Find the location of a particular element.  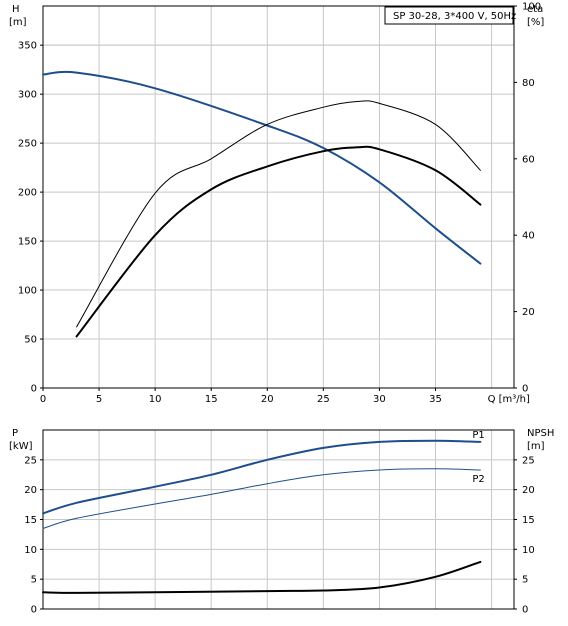

left-tick-label: 5 is located at coordinates (34, 580).